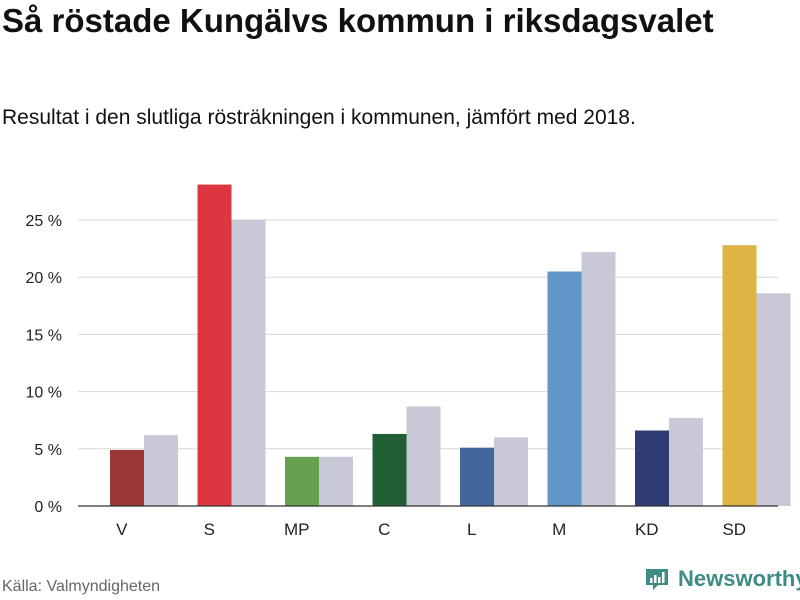  I want to click on y-tick-label: 10 %, so click(44, 393).